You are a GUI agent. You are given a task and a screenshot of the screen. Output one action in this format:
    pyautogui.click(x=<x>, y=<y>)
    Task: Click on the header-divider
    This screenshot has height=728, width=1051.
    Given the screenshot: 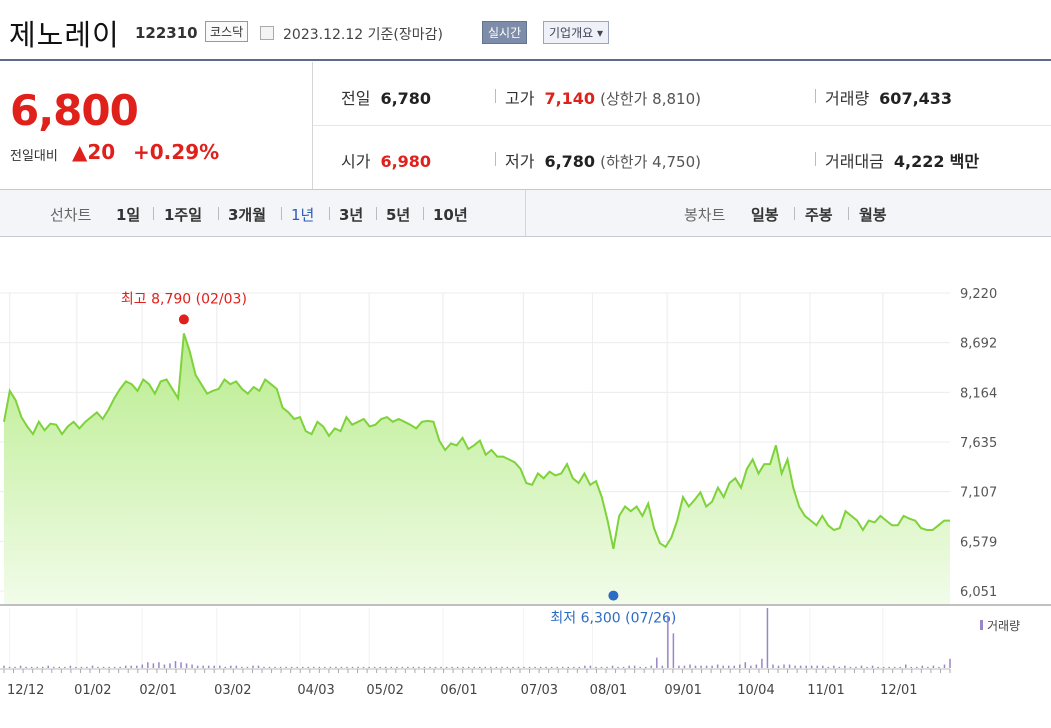 What is the action you would take?
    pyautogui.click(x=525, y=60)
    